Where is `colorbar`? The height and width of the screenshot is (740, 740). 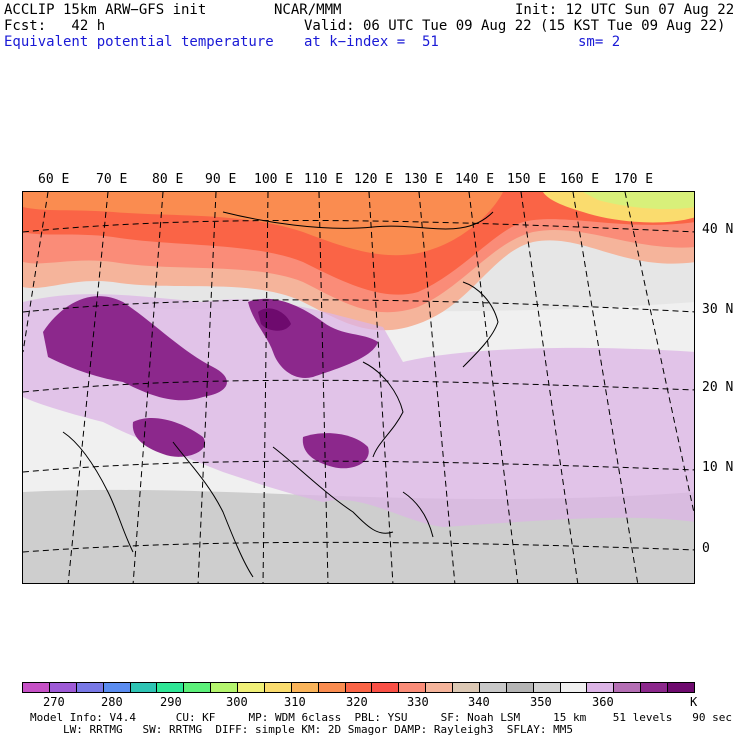 colorbar is located at coordinates (358, 687).